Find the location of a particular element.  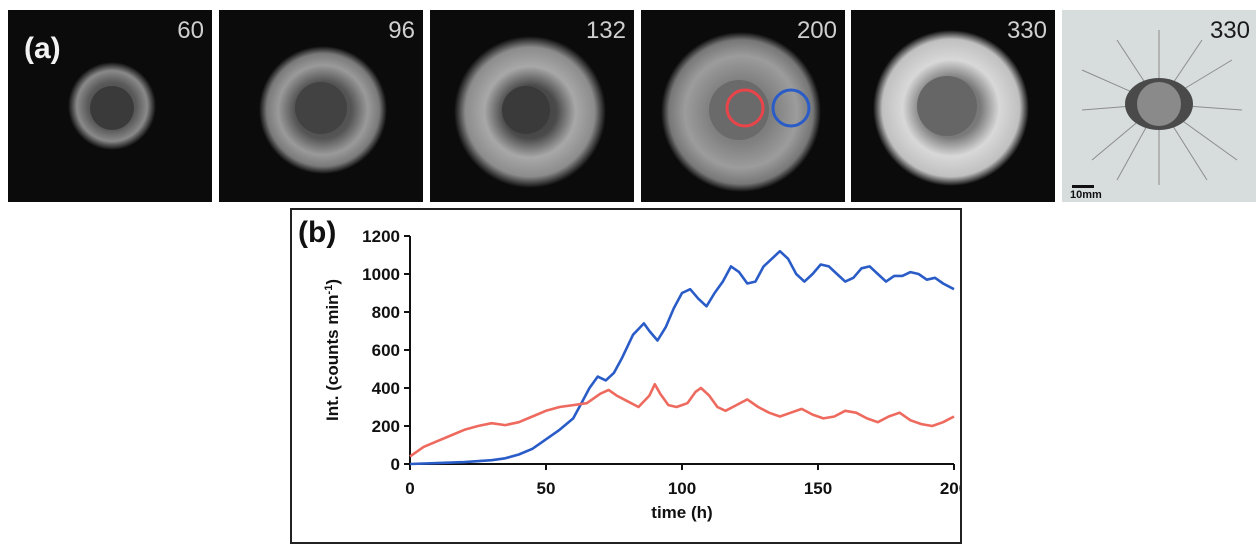

frame-time-label: 132 is located at coordinates (605, 30).